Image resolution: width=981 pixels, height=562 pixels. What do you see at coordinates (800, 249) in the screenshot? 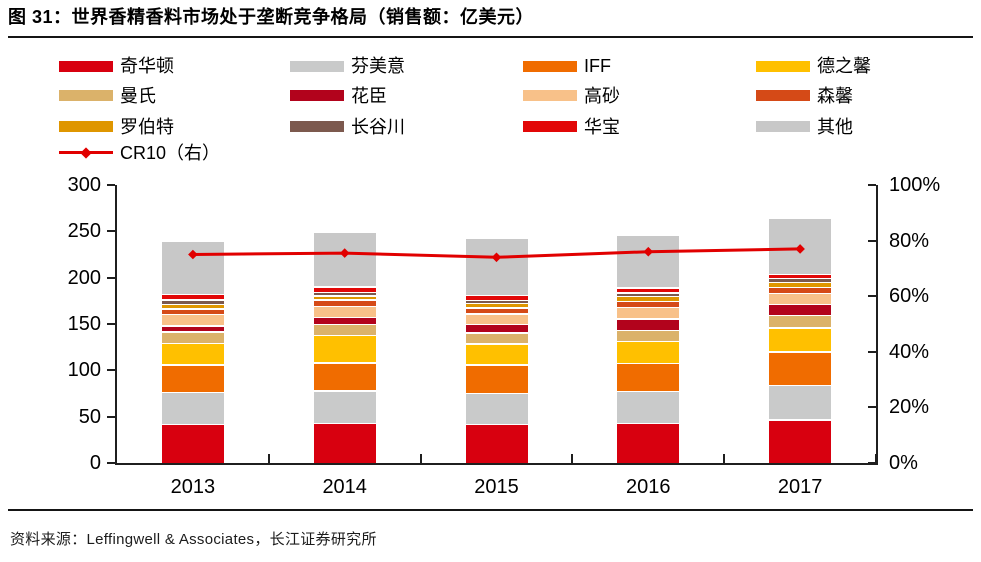
I see `cr10-marker-2017` at bounding box center [800, 249].